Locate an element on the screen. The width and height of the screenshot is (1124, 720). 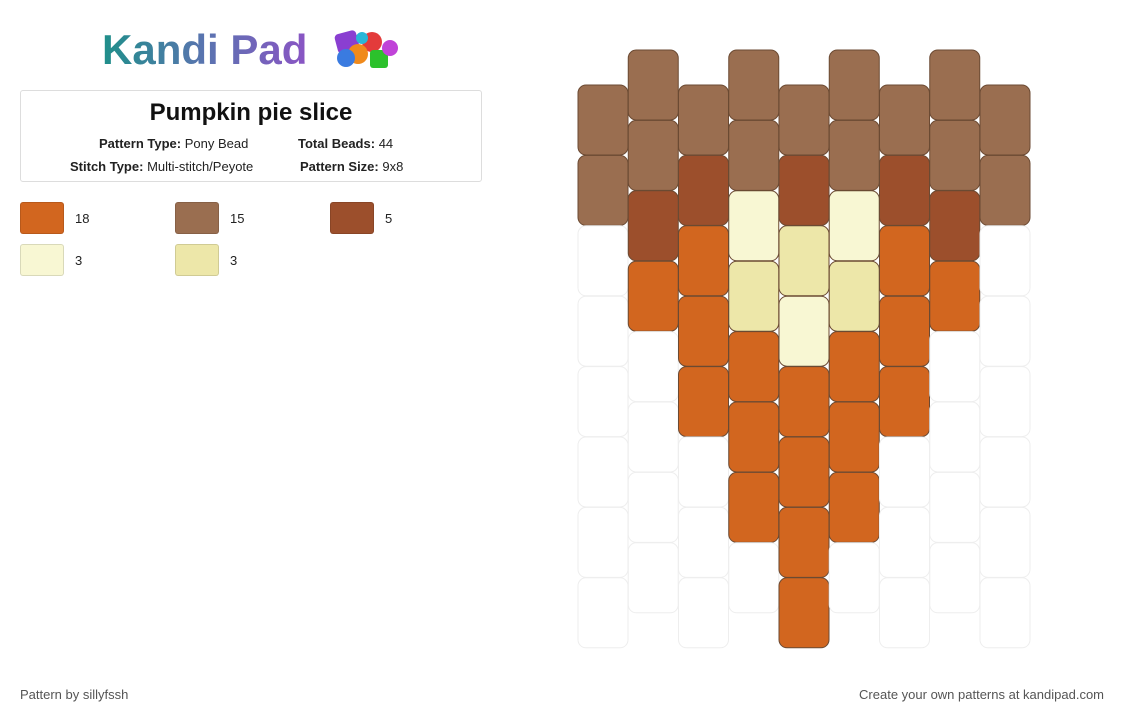
logo-text: Kandi Pad is located at coordinates (204, 49).